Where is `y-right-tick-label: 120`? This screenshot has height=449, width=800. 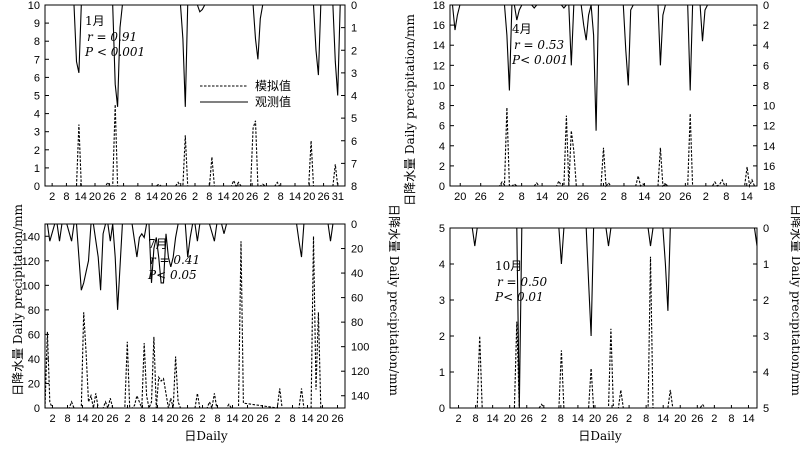
y-right-tick-label: 120 is located at coordinates (360, 372).